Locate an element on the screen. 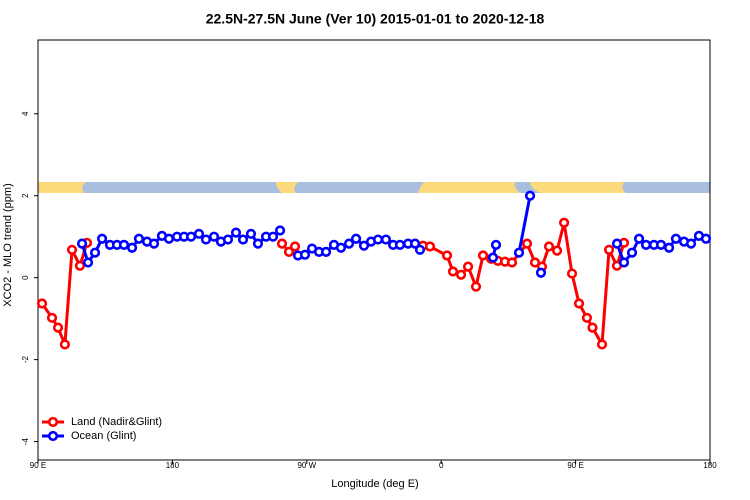 This screenshot has width=750, height=500. y-tick-label: 2 is located at coordinates (25, 195).